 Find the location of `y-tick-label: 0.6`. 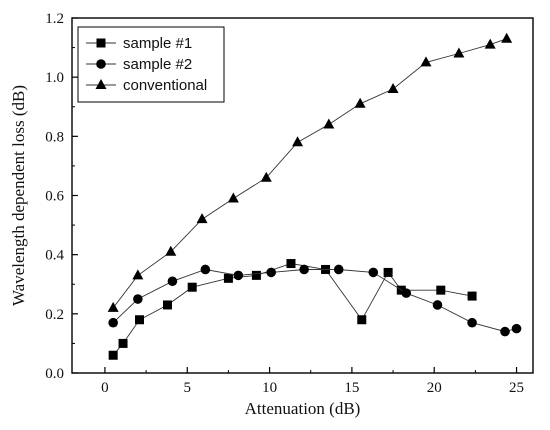

y-tick-label: 0.6 is located at coordinates (54, 197).